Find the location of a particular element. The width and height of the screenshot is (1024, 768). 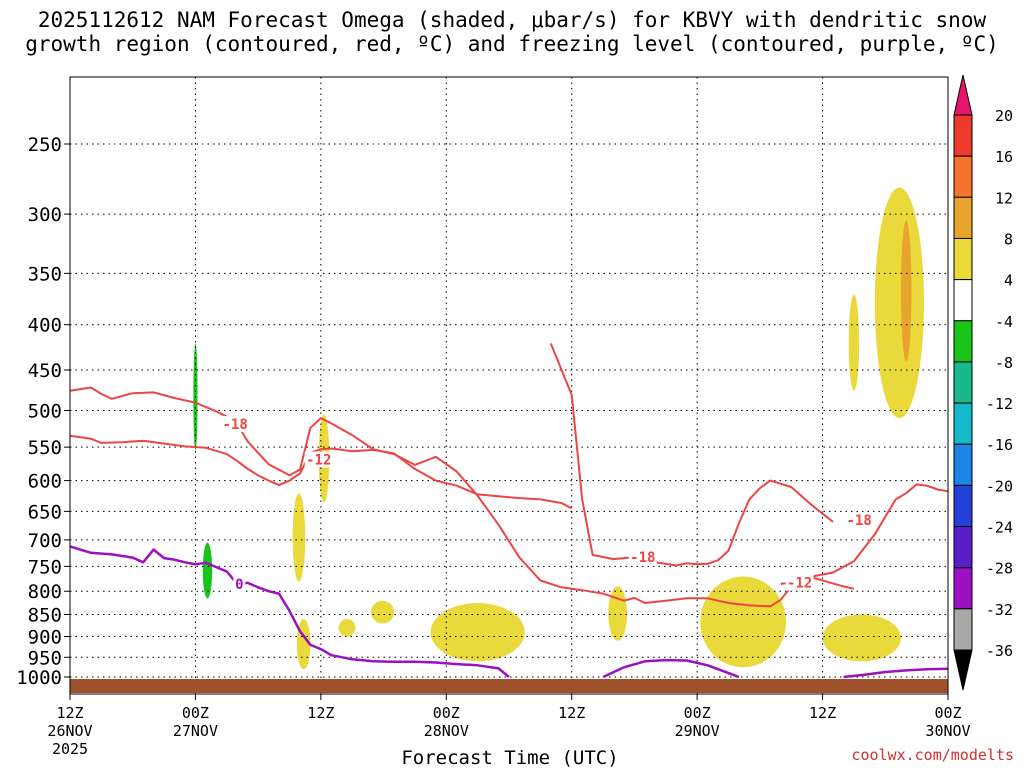

y-tick-label-1000: 1000 is located at coordinates (39, 678).